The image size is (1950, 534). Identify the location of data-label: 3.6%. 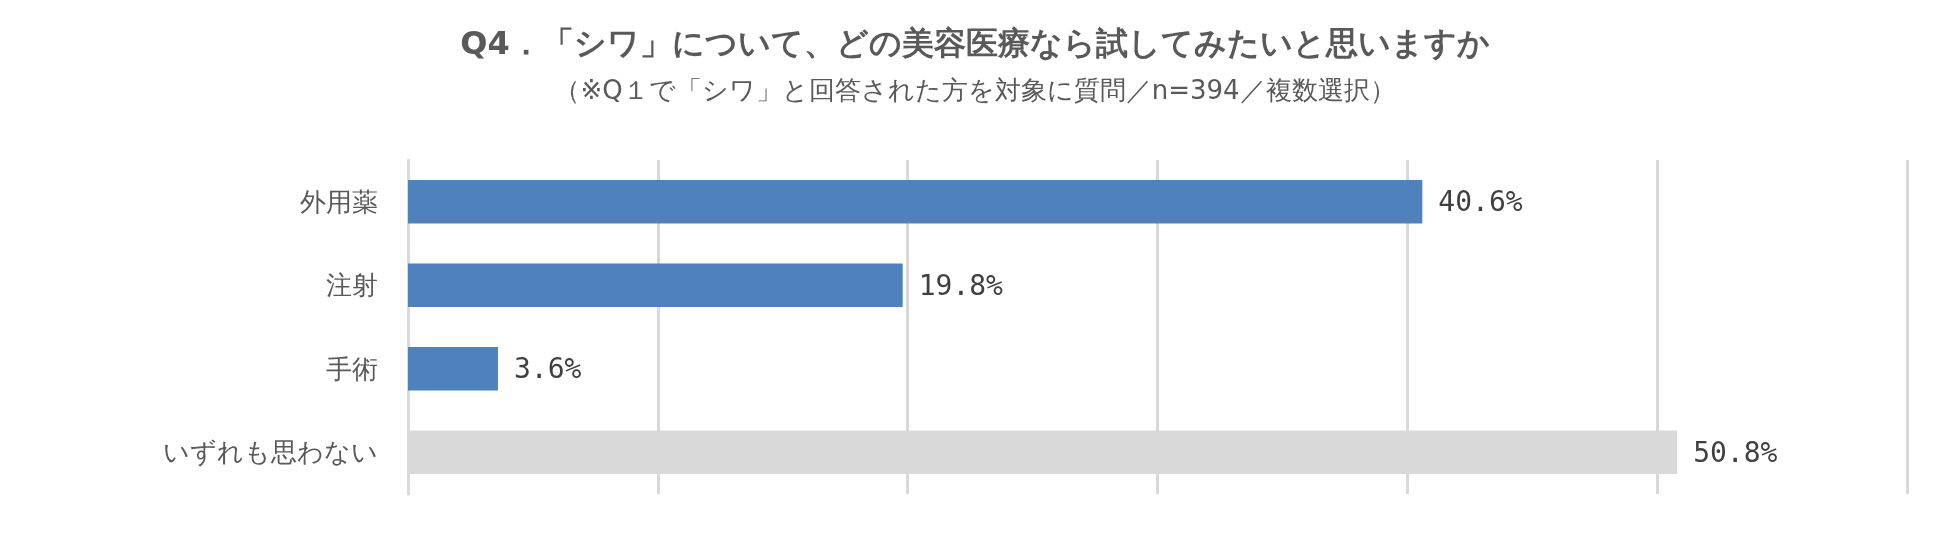
(547, 369).